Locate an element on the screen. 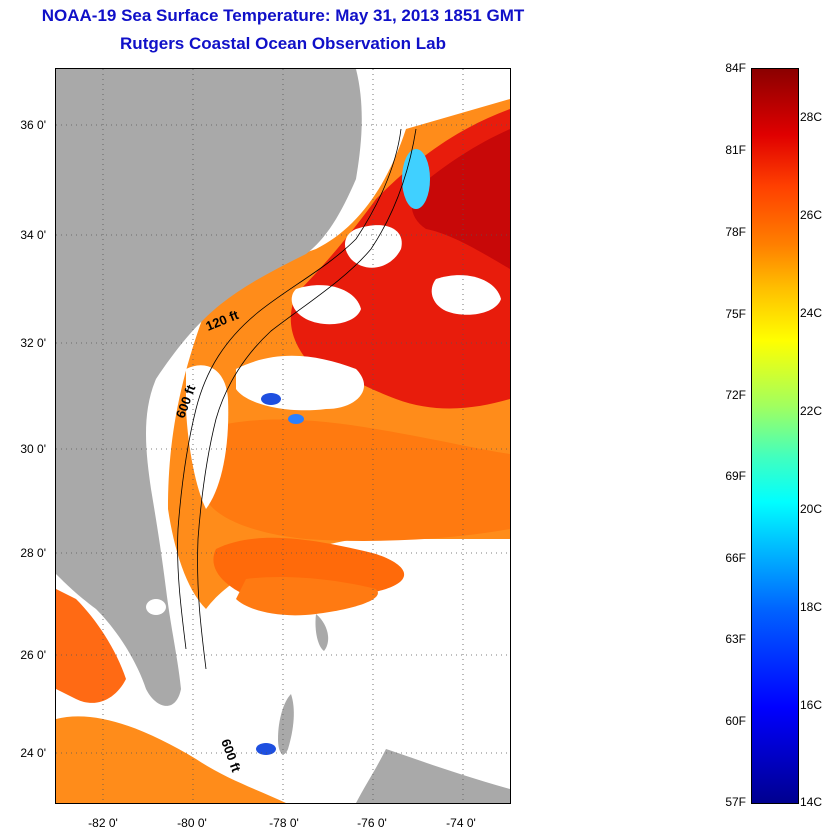  land-cuba is located at coordinates (433, 776).